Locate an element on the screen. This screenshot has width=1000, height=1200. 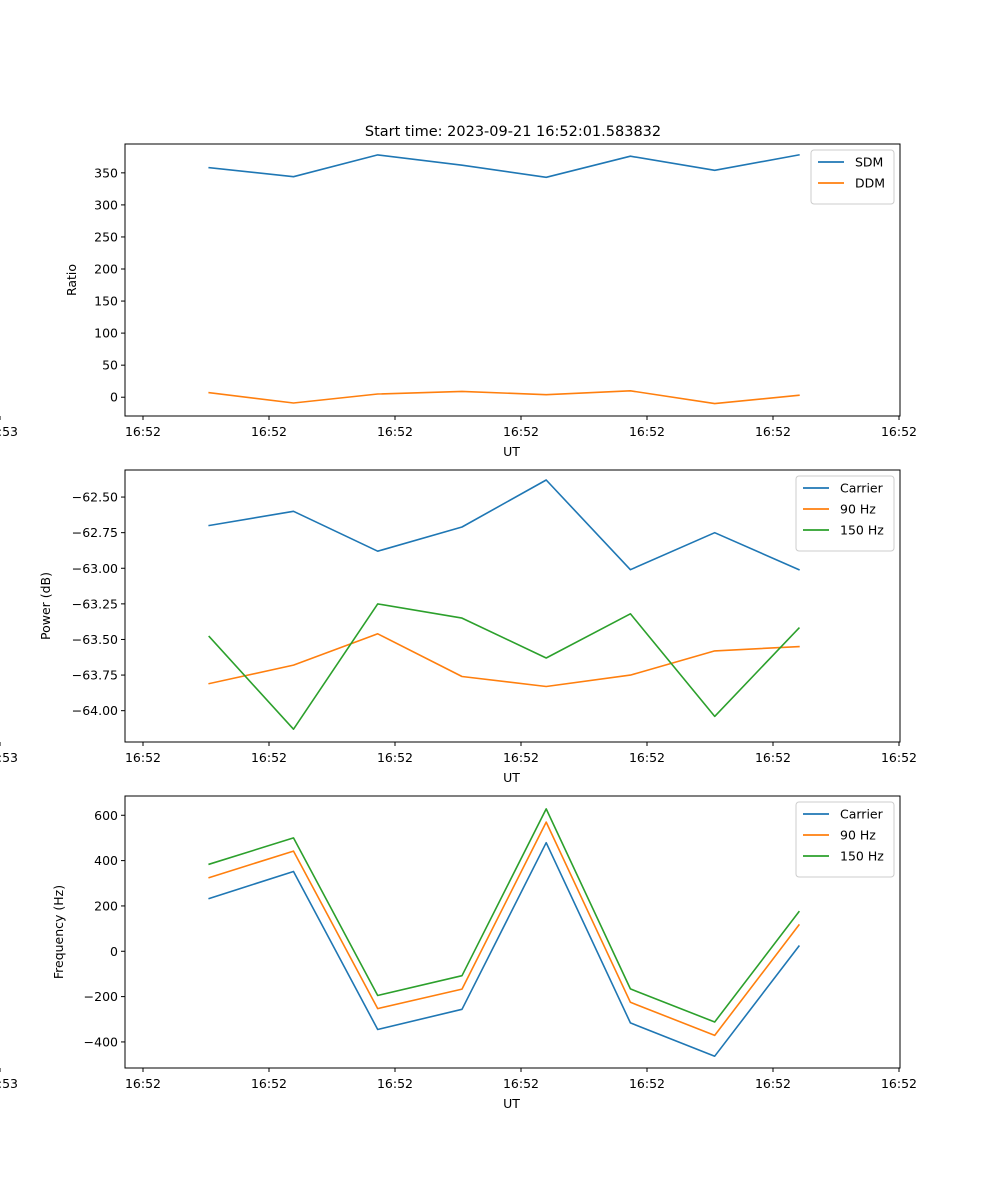
y-tick-label: 350 is located at coordinates (106, 172).